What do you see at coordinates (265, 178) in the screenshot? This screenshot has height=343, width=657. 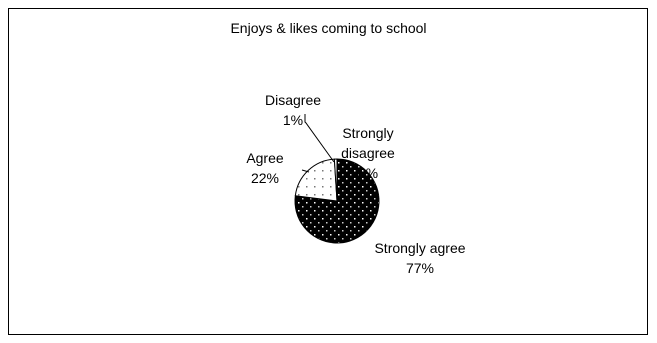 I see `slice-value-label: 22%` at bounding box center [265, 178].